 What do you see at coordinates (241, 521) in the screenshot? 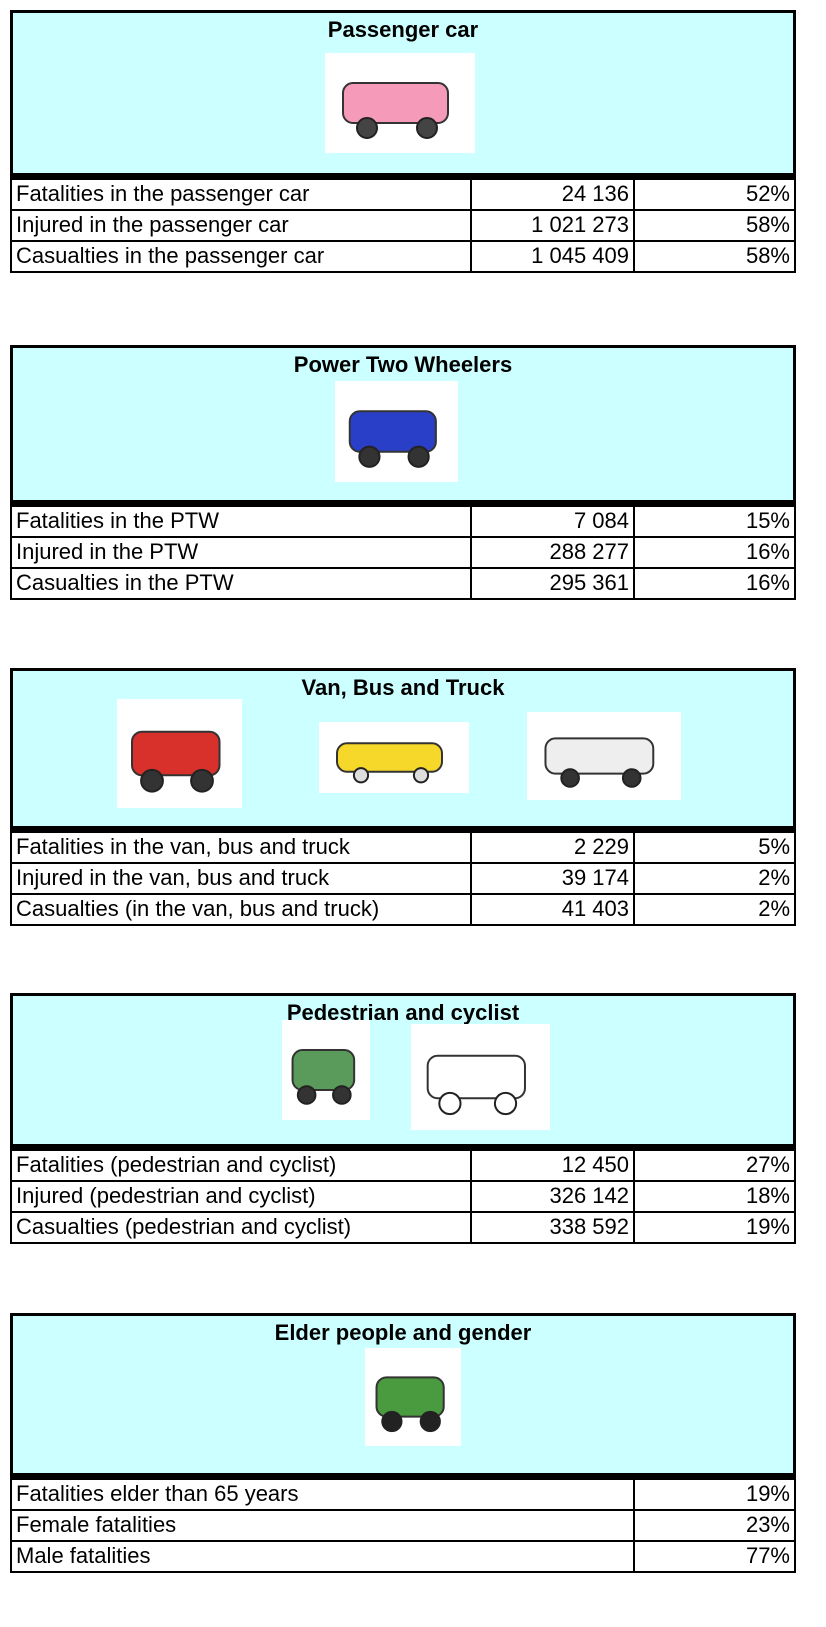
I see `row-label: Fatalities in the PTW` at bounding box center [241, 521].